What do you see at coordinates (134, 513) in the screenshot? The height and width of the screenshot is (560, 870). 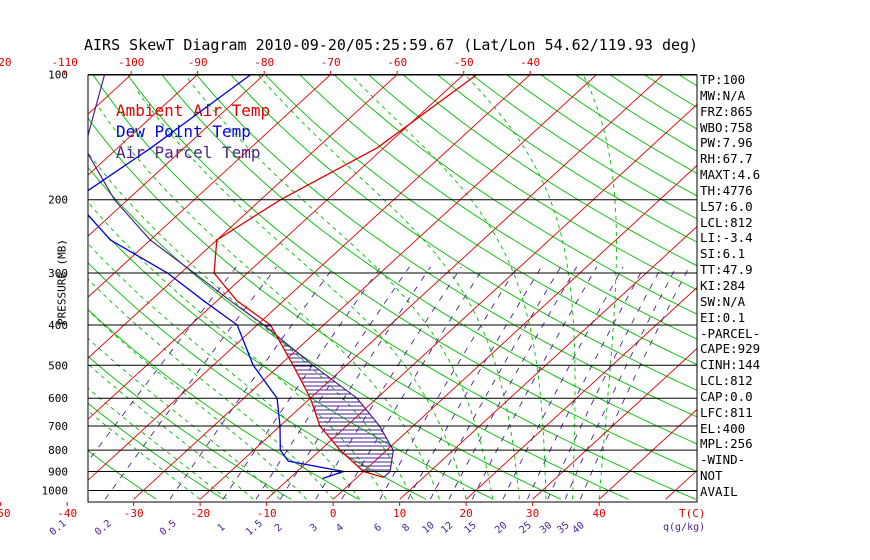 I see `bottom-temp-tick-label: -30` at bounding box center [134, 513].